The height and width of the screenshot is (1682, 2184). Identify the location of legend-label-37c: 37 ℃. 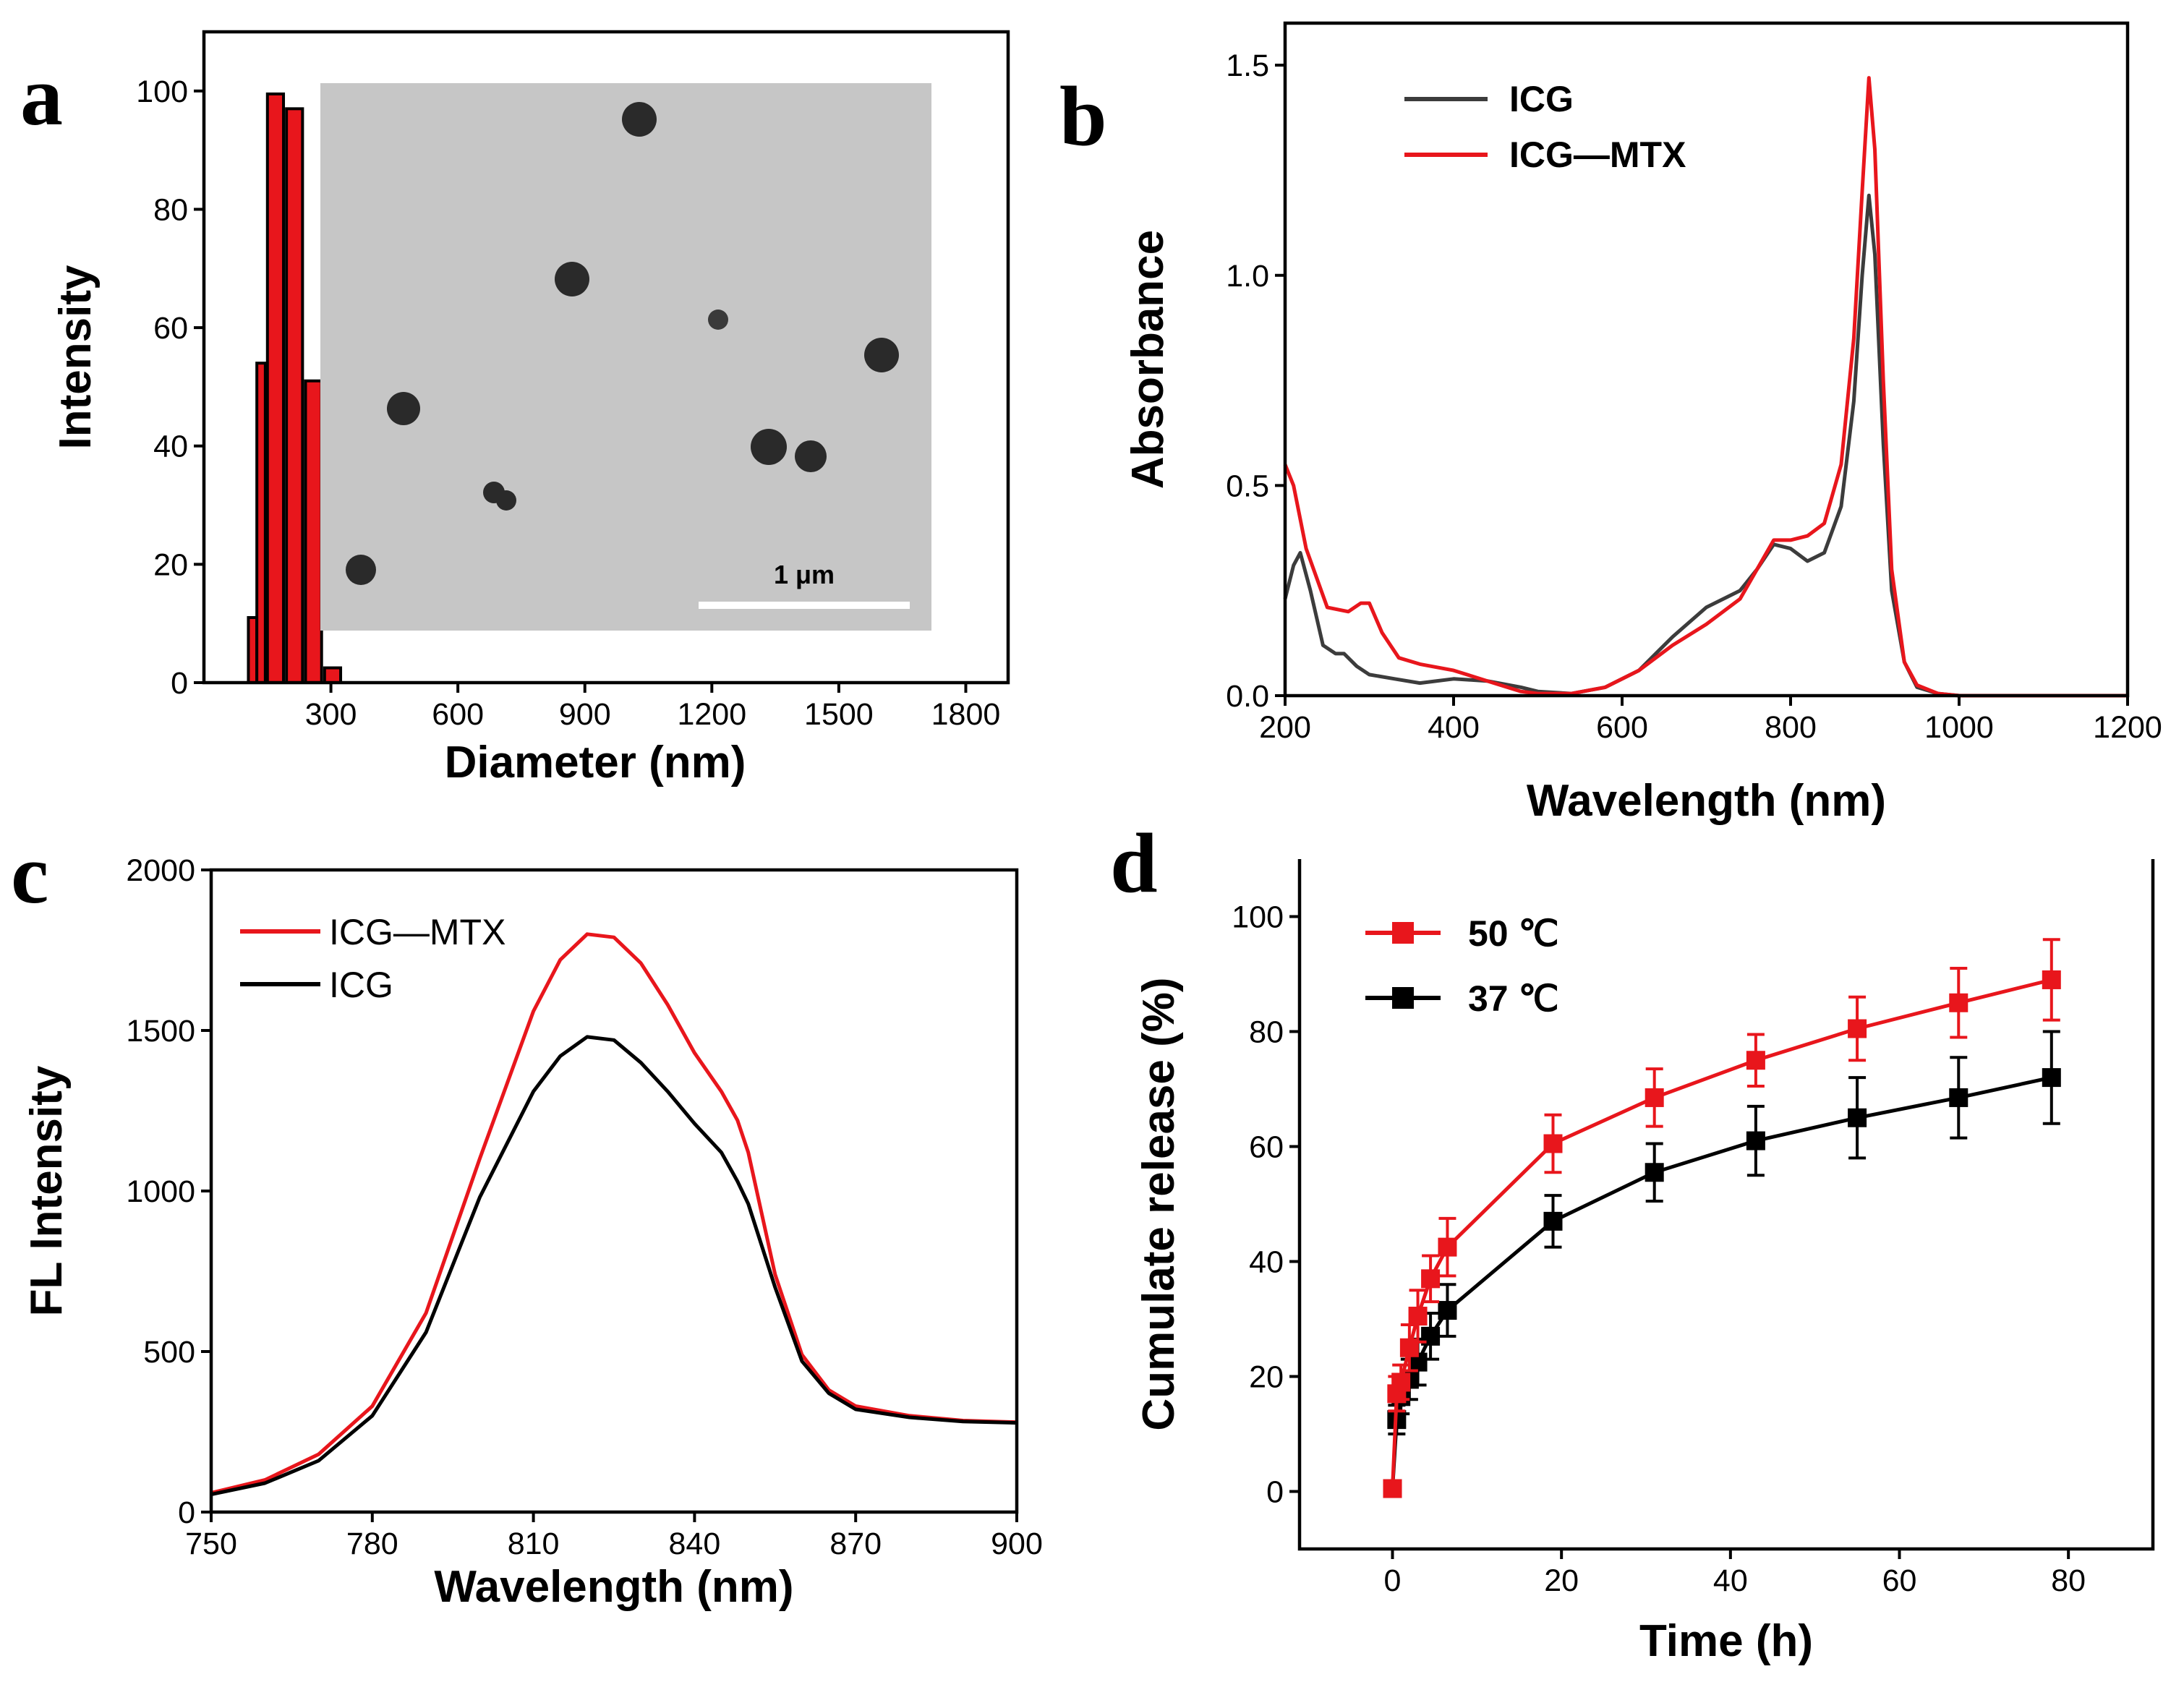
(1513, 998).